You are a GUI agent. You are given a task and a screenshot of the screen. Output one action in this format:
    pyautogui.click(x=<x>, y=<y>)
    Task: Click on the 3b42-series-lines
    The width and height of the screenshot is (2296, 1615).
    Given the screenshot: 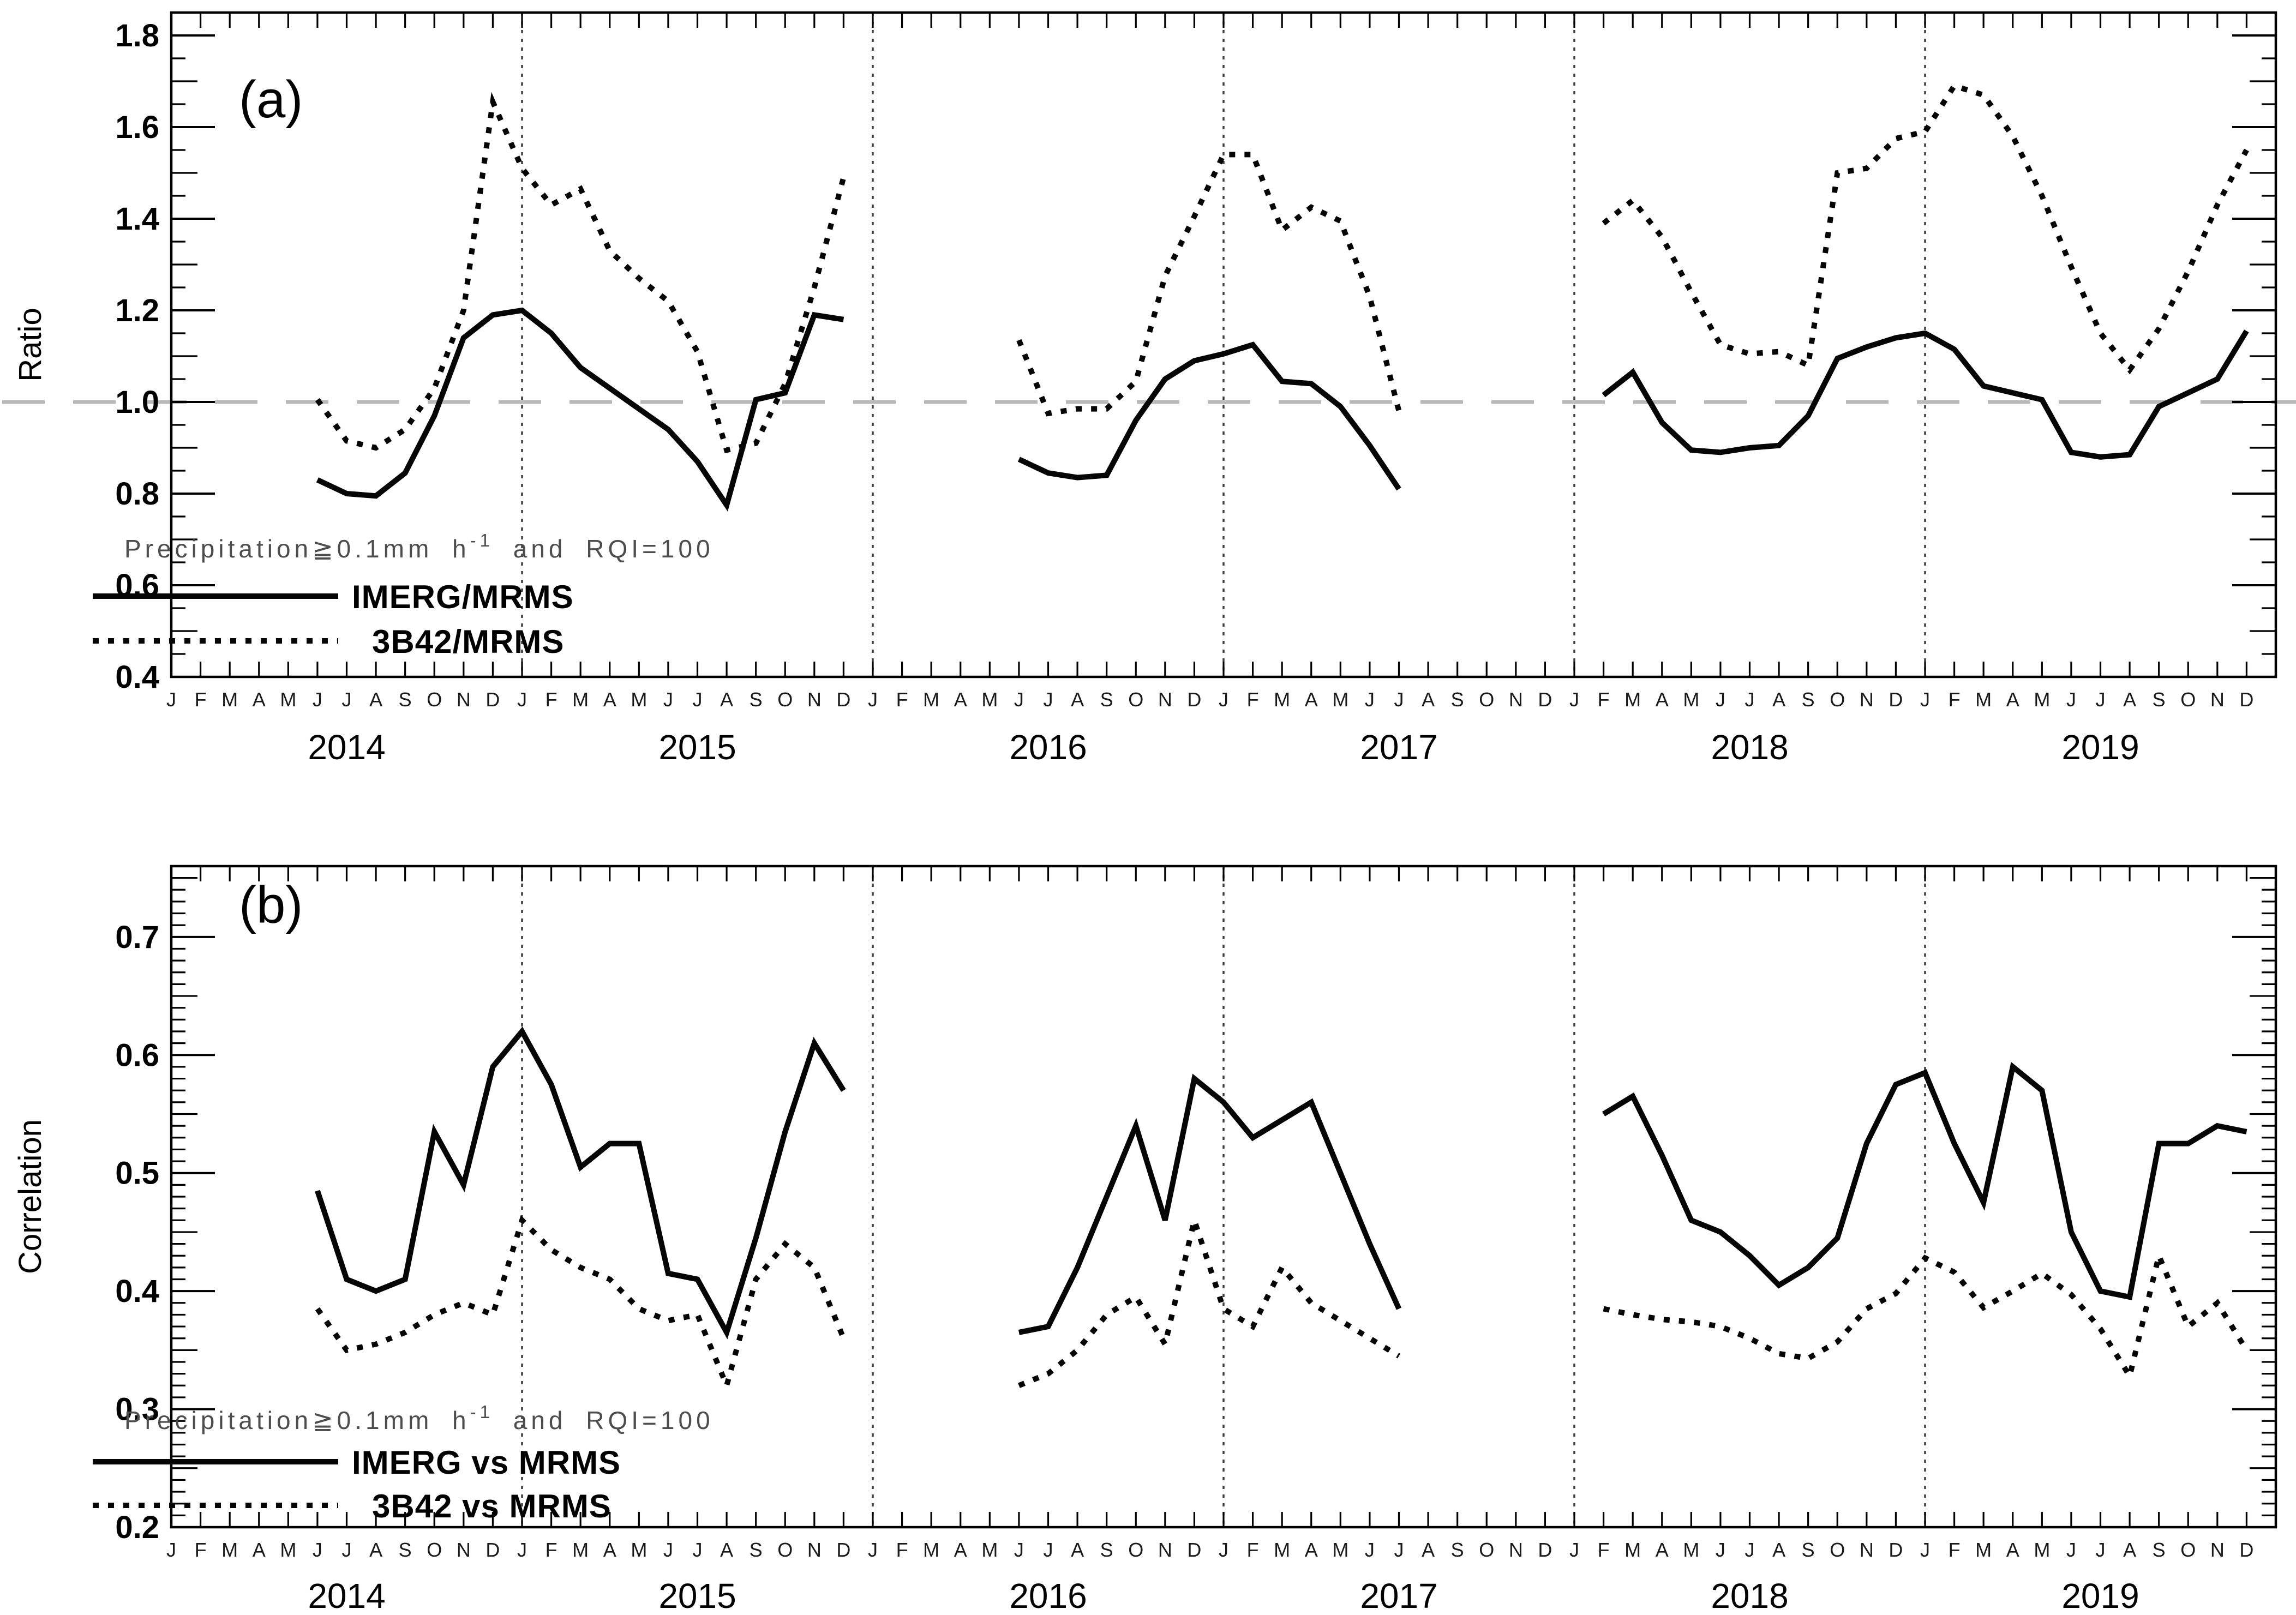 What is the action you would take?
    pyautogui.click(x=1282, y=1302)
    